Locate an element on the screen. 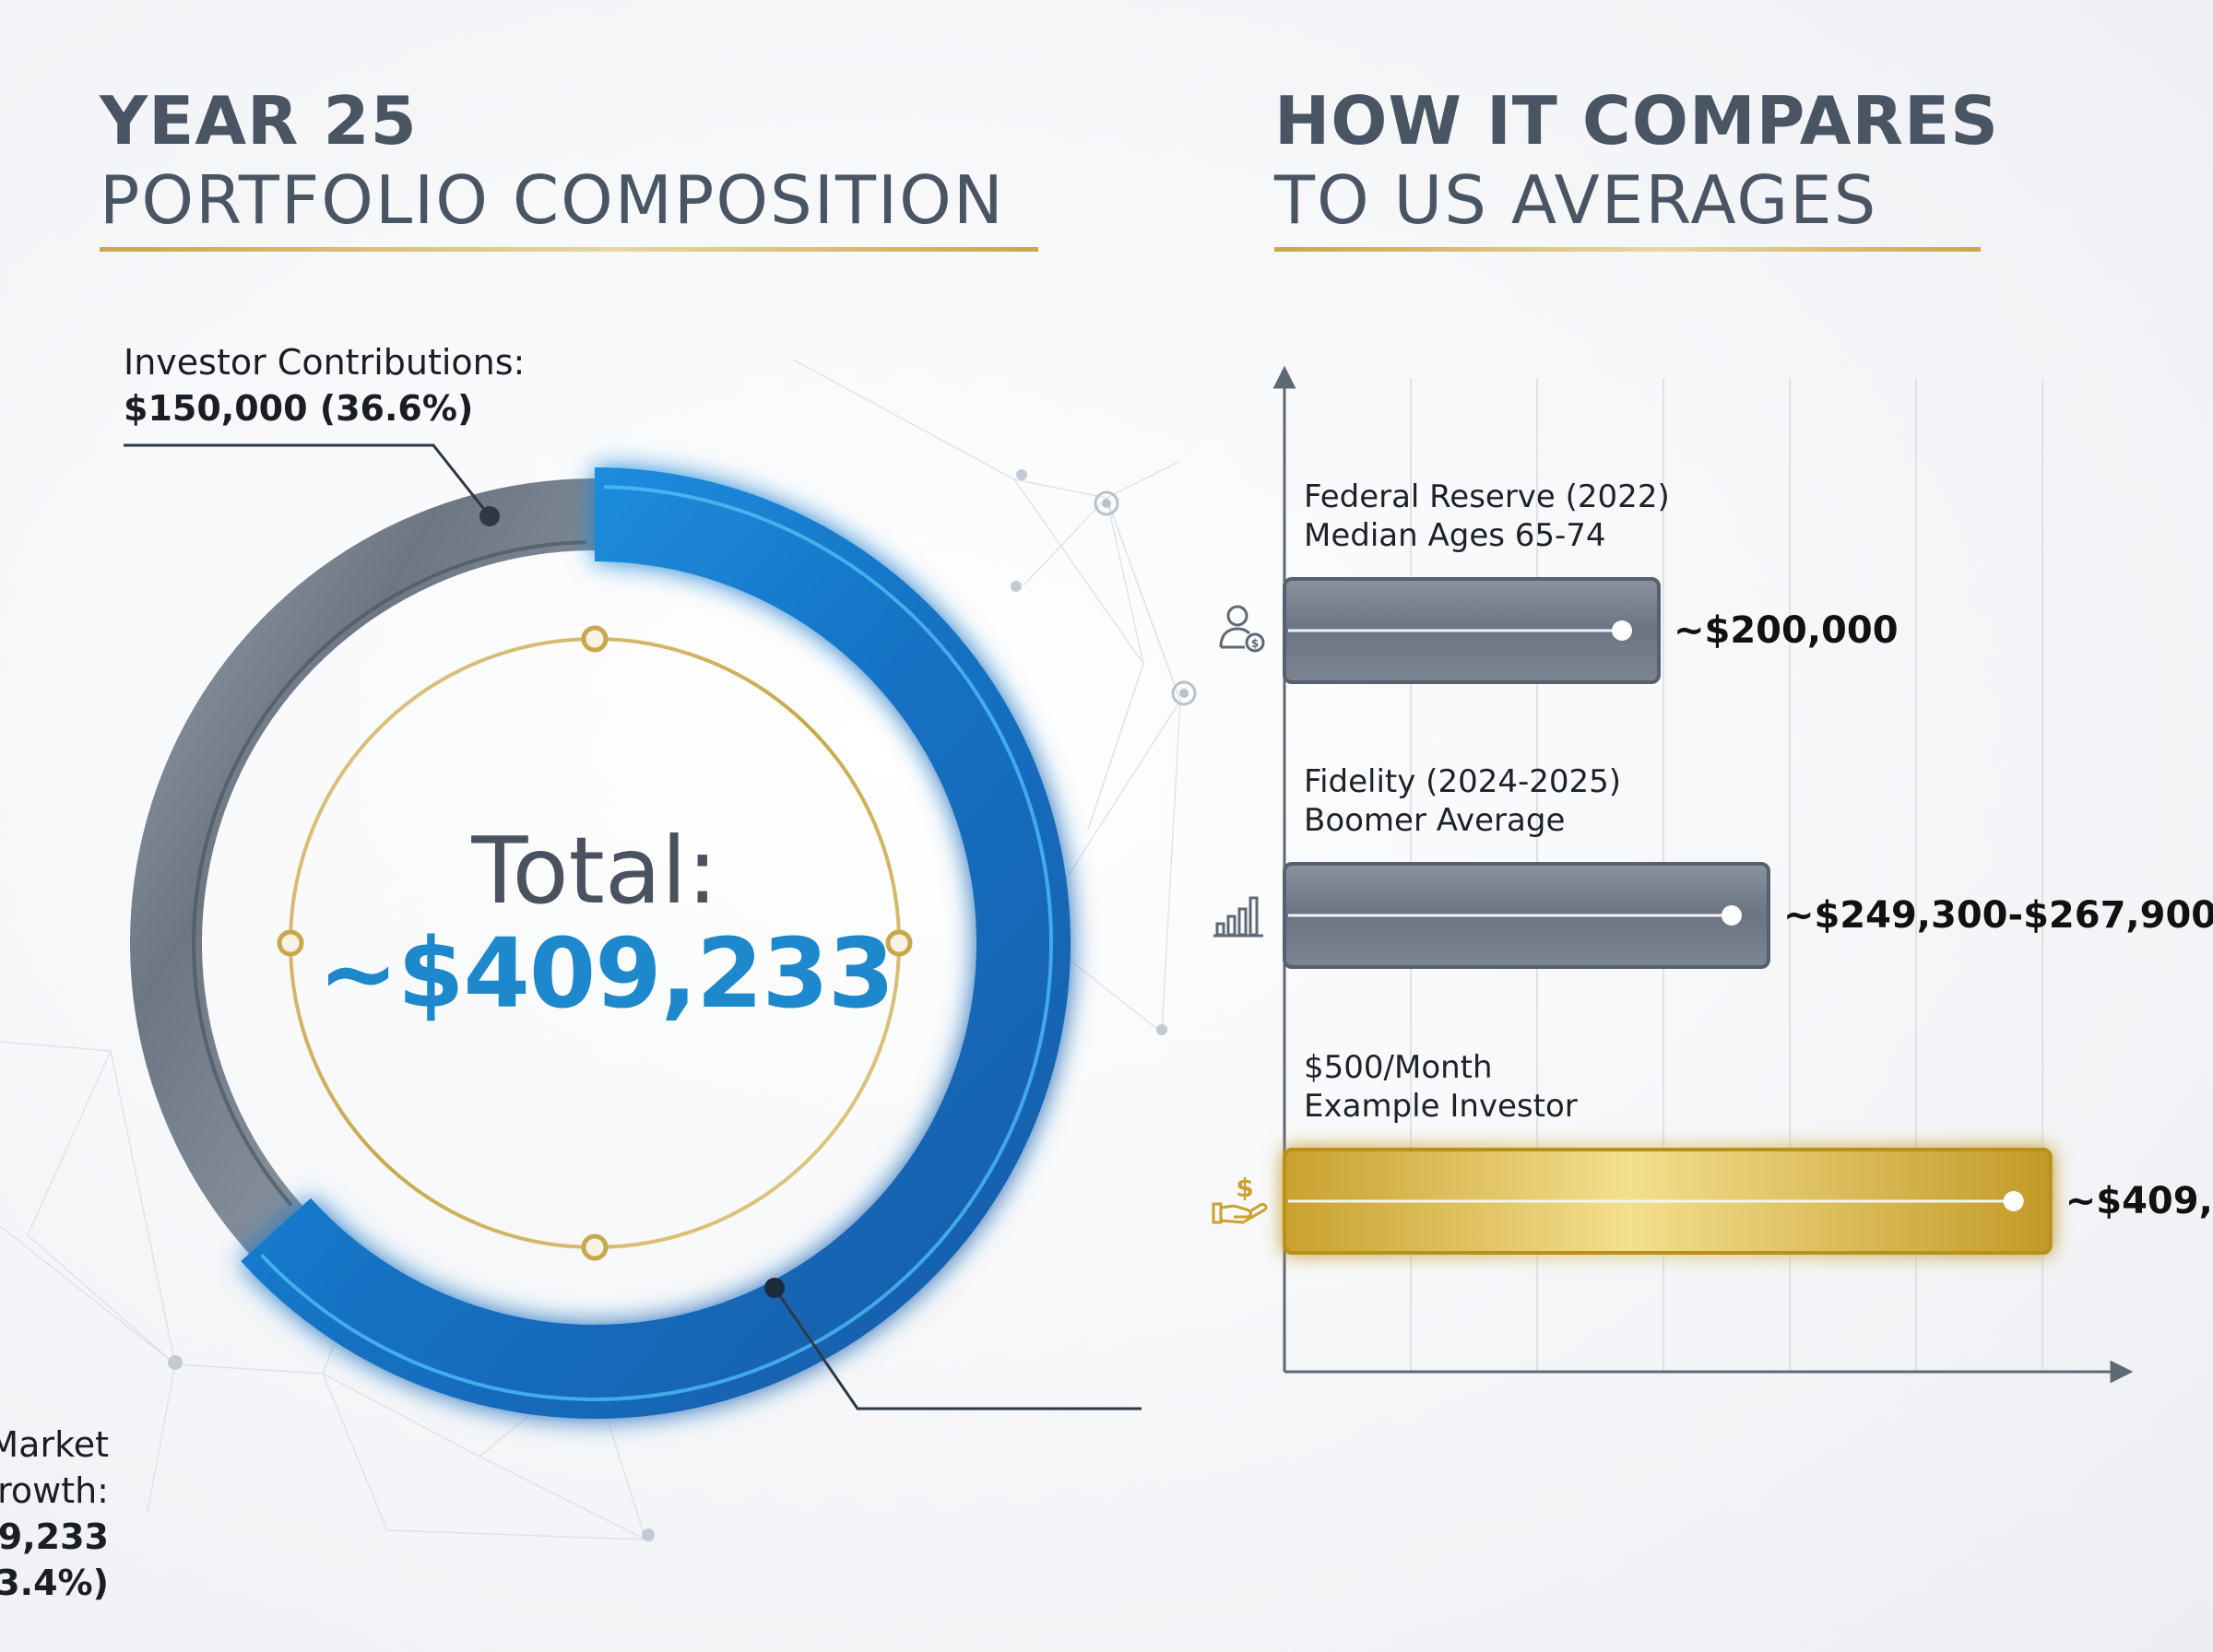  right-heading-rule is located at coordinates (1627, 249).